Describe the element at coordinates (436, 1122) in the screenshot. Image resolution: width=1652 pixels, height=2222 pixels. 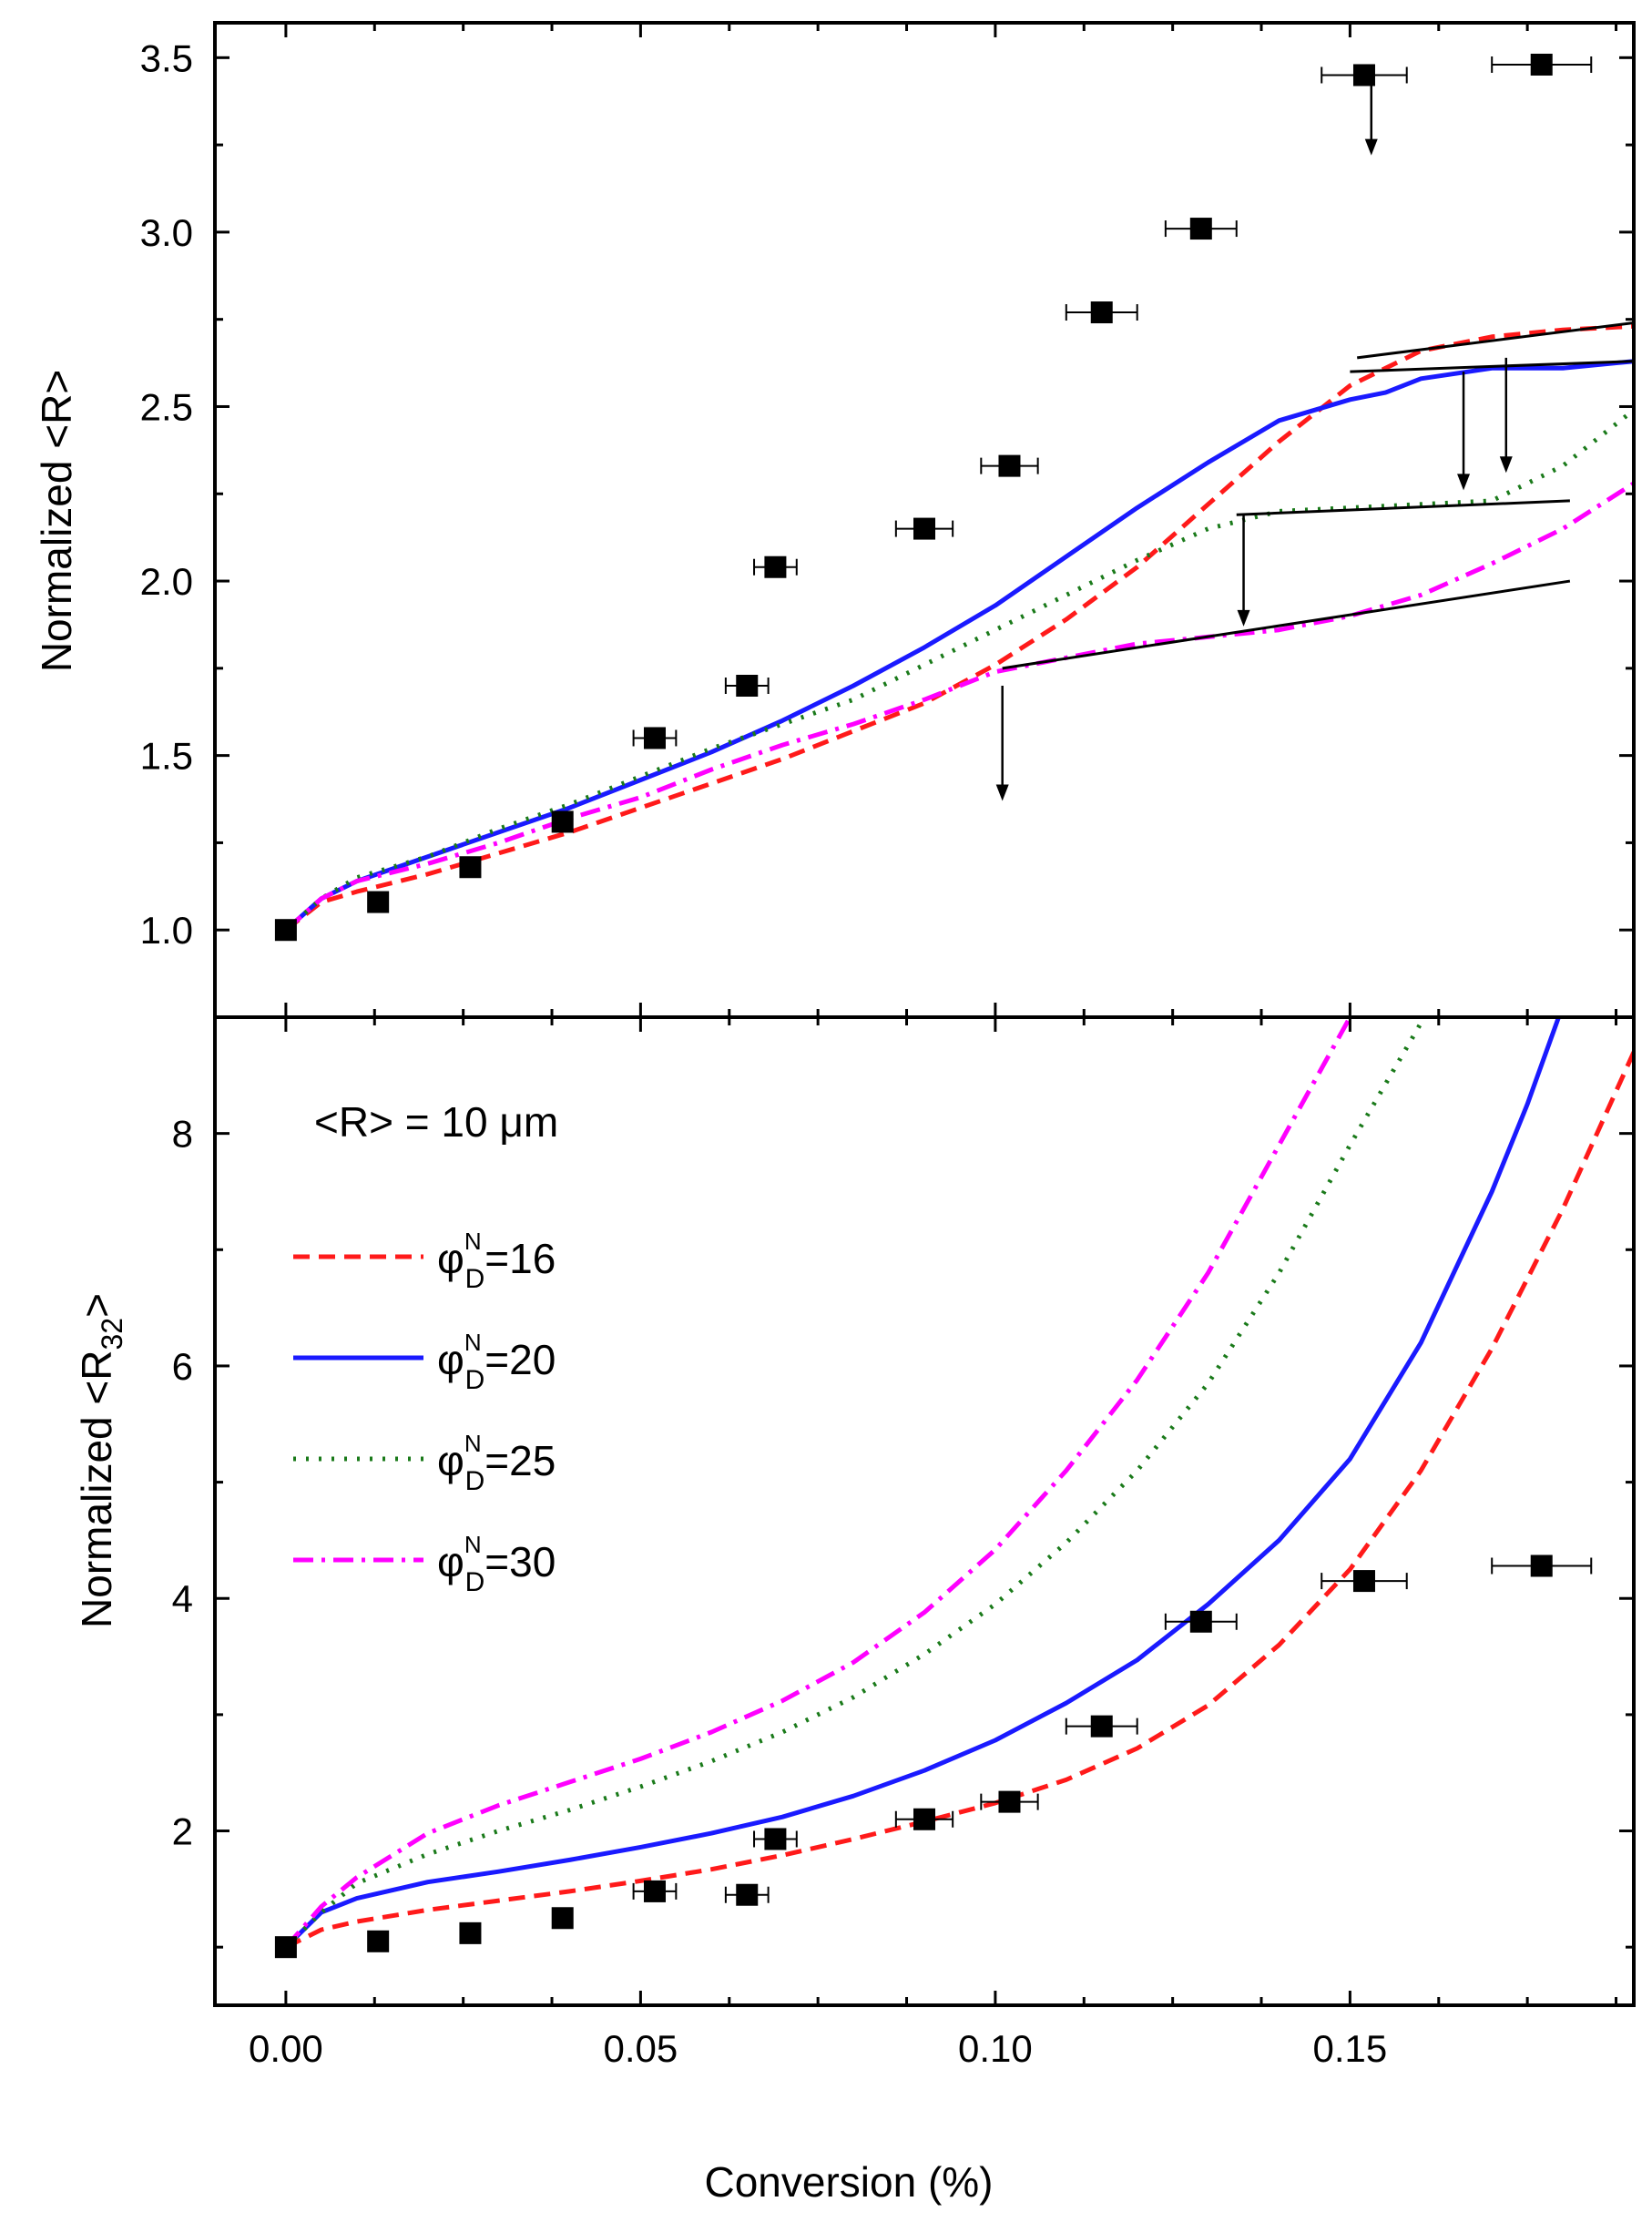
I see `bottom-annotation-text: <R> = 10 μm` at that location.